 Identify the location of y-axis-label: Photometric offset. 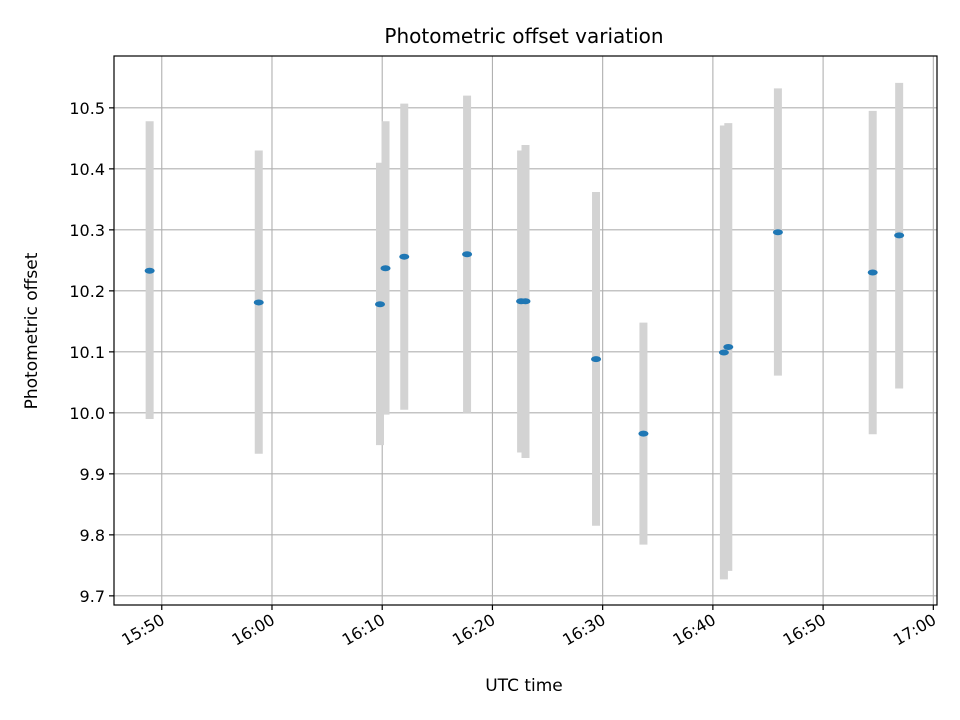
(32, 330).